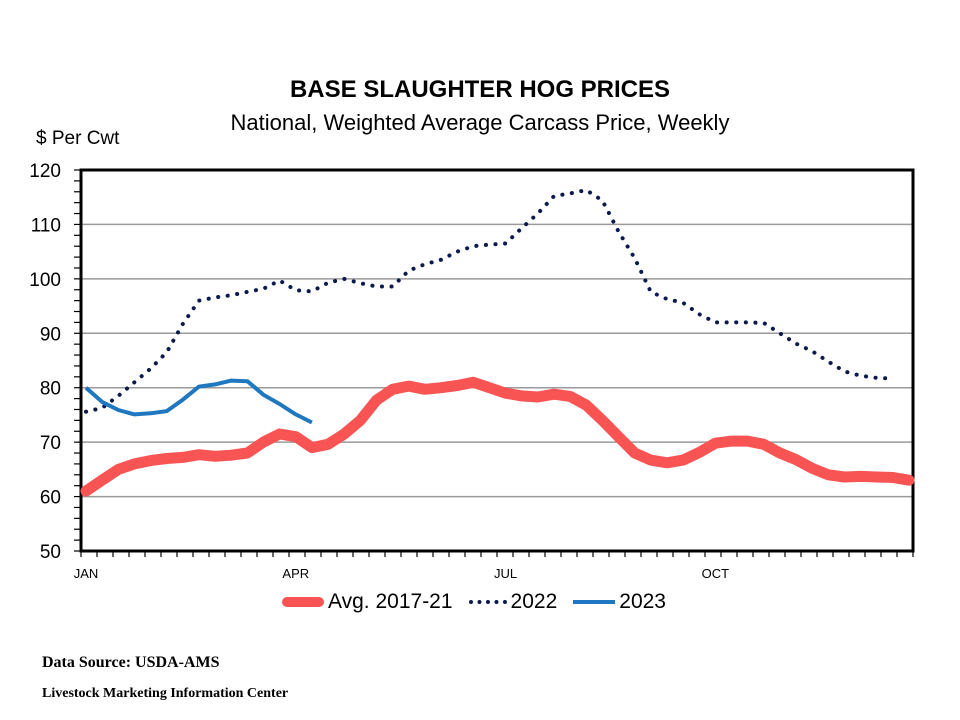  What do you see at coordinates (295, 573) in the screenshot?
I see `x-tick-label: APR` at bounding box center [295, 573].